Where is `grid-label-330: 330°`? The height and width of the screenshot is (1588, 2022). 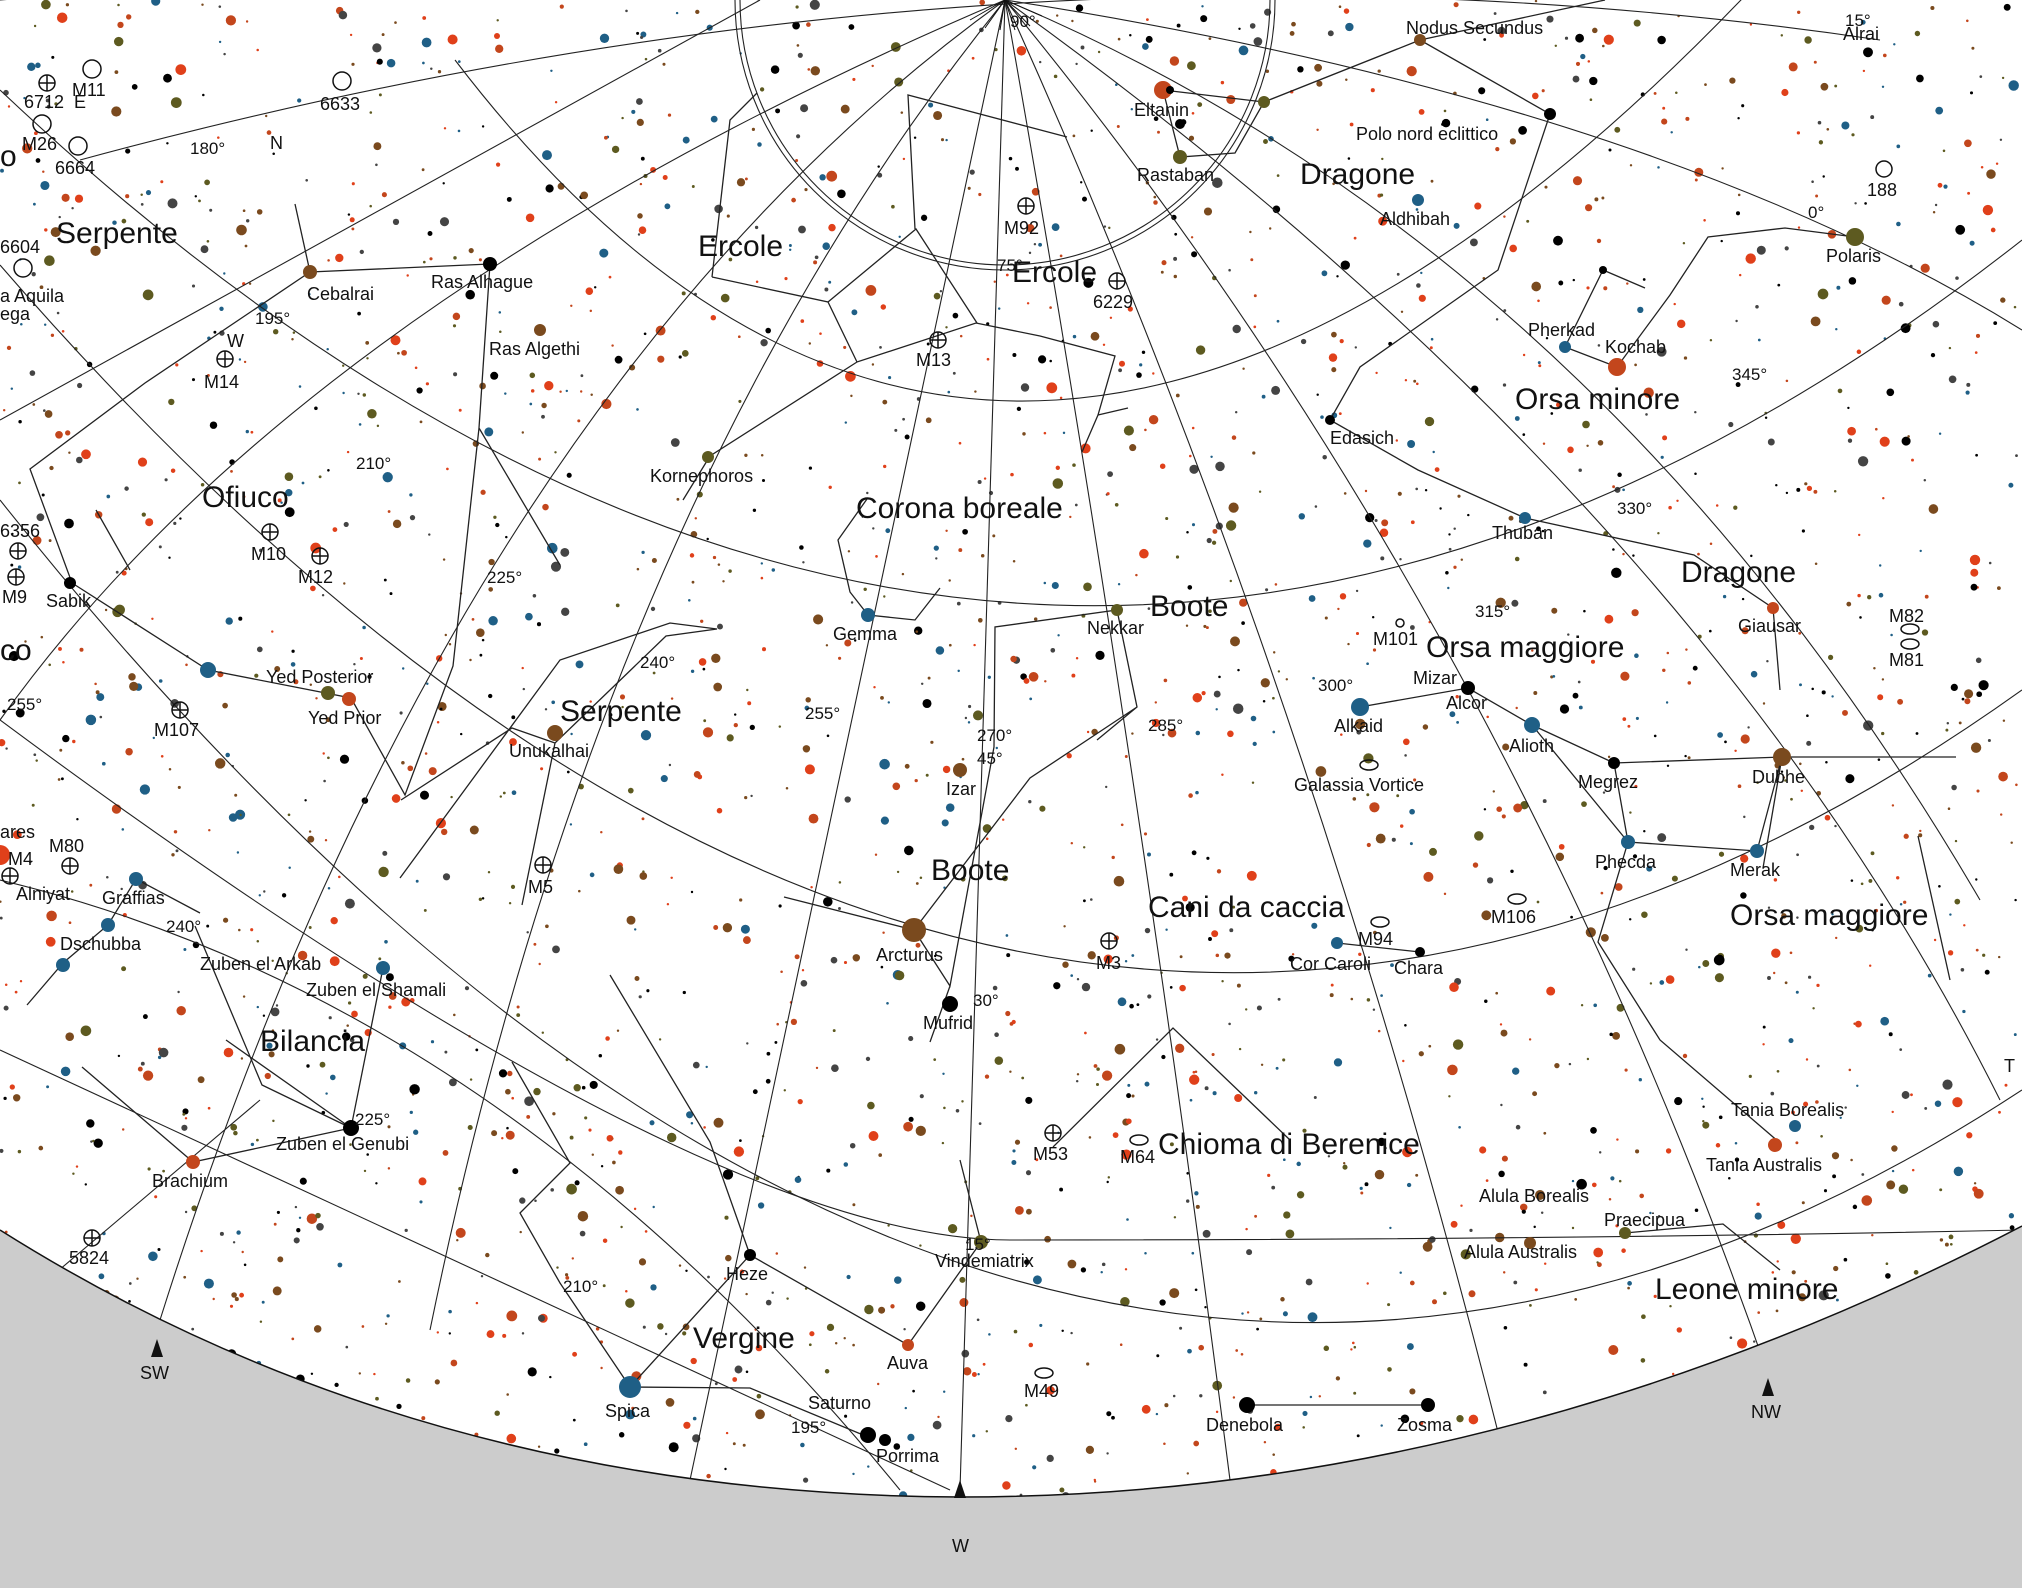
grid-label-330: 330° is located at coordinates (1634, 508).